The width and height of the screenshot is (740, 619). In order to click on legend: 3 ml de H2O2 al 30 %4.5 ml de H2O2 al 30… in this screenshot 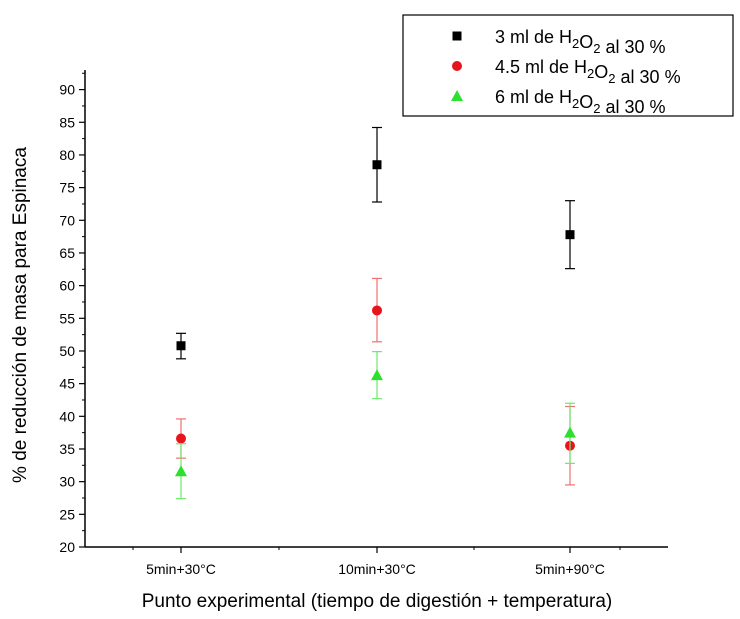, I will do `click(568, 65)`.